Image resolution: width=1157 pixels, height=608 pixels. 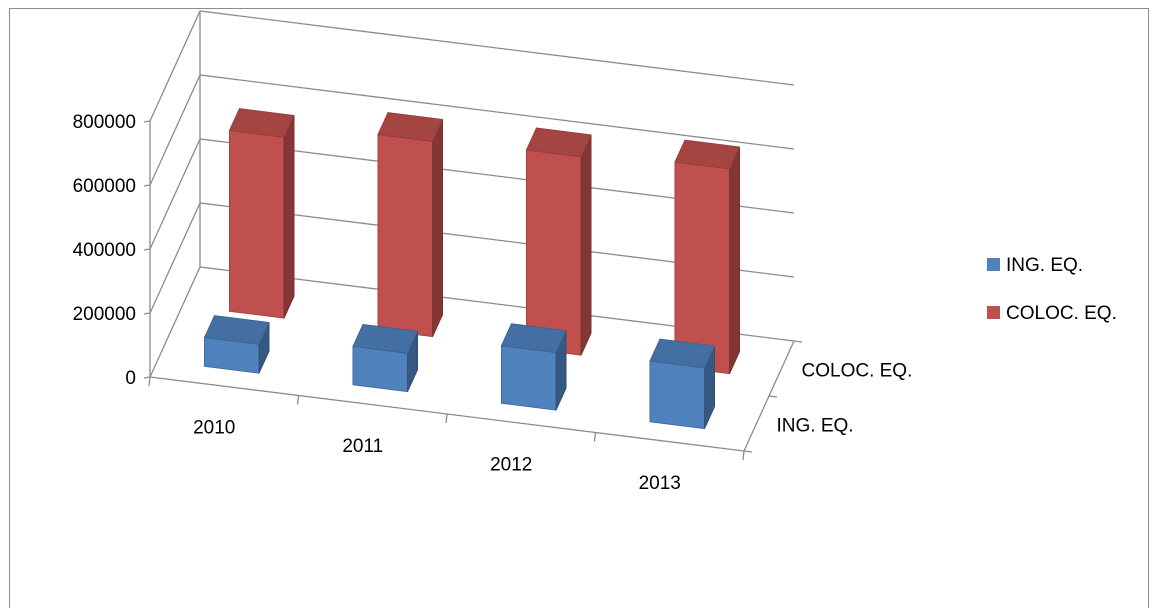 I want to click on legend: ING. EQ. COLOC. EQ., so click(x=1052, y=289).